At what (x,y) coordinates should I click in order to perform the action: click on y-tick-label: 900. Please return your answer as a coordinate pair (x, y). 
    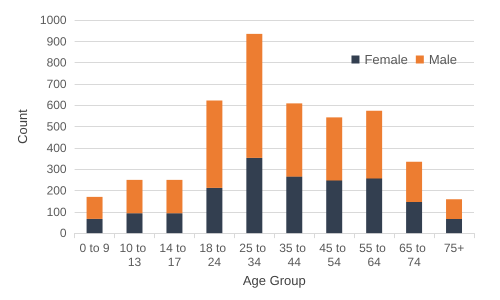
    Looking at the image, I should click on (56, 41).